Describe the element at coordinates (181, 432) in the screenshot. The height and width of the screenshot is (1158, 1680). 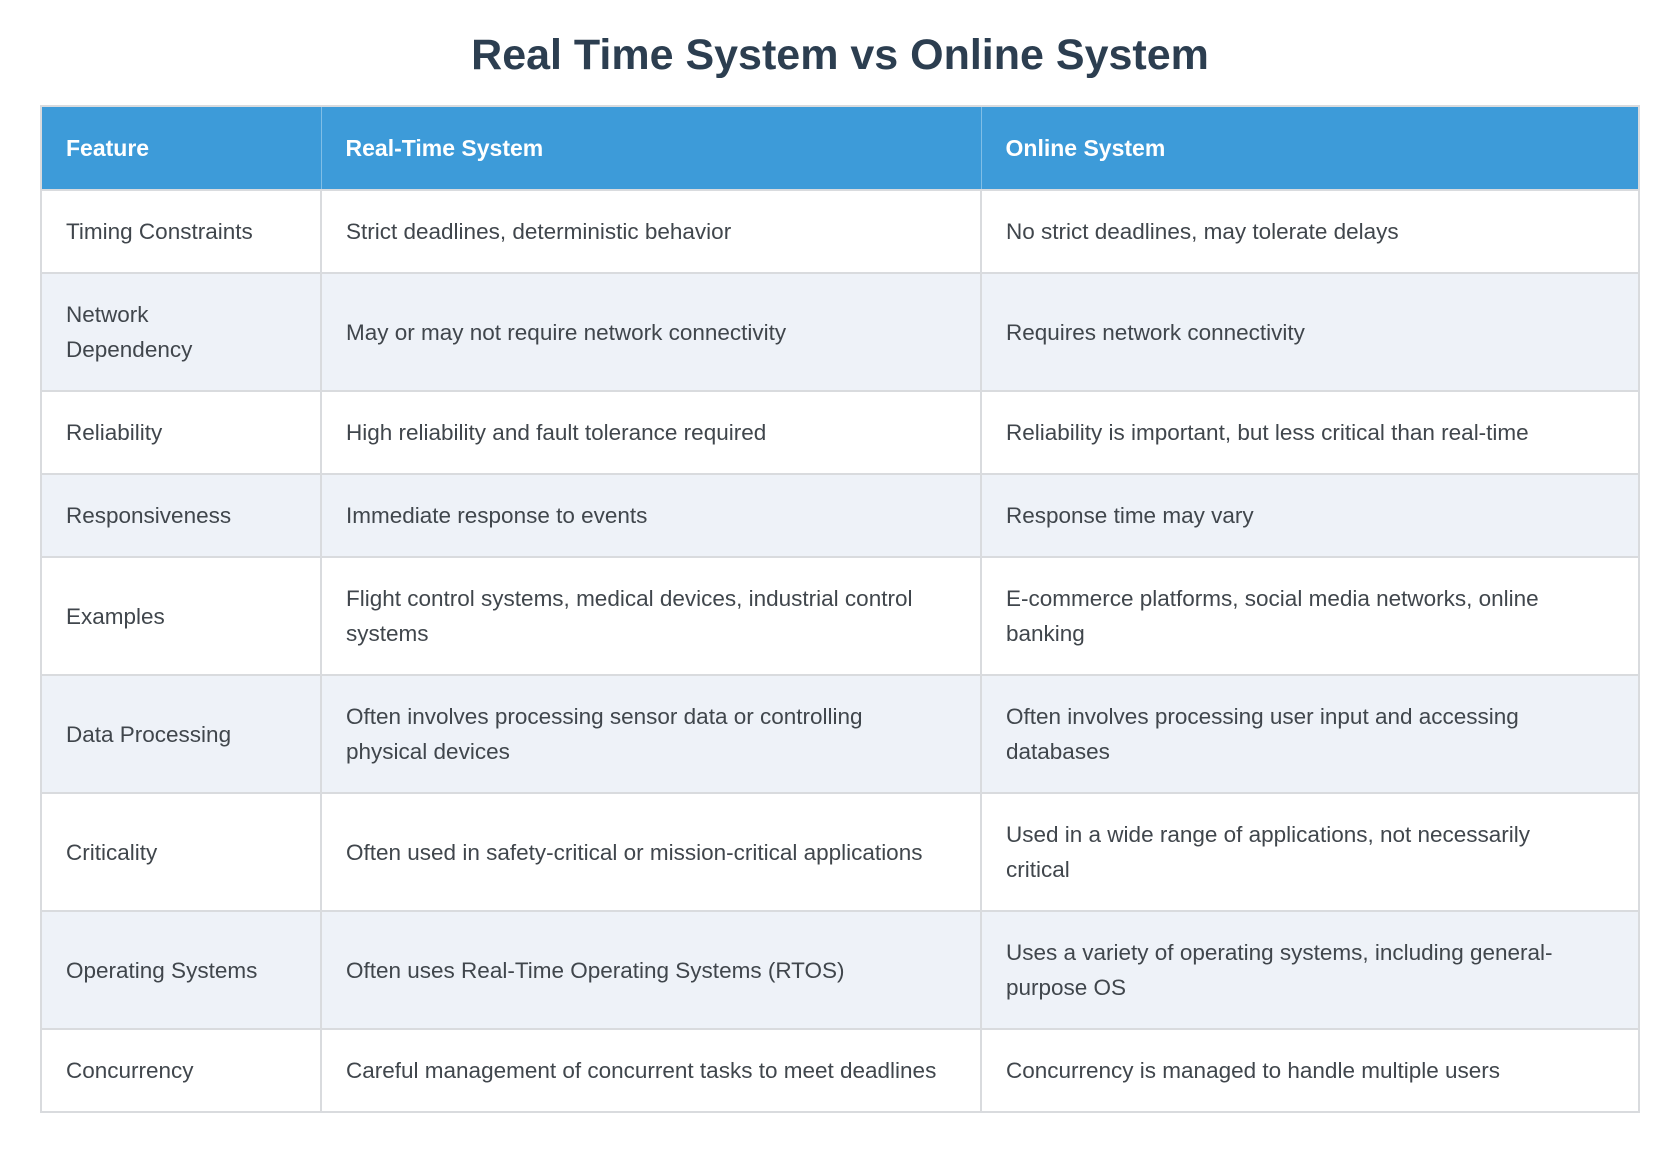
I see `feature-cell: Reliability` at that location.